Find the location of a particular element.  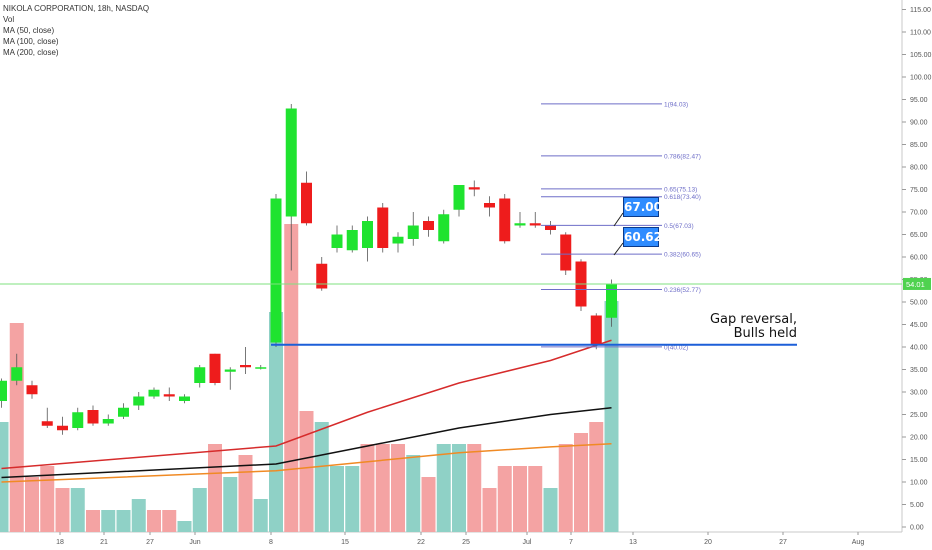

x-tick-label: 13 is located at coordinates (633, 542).